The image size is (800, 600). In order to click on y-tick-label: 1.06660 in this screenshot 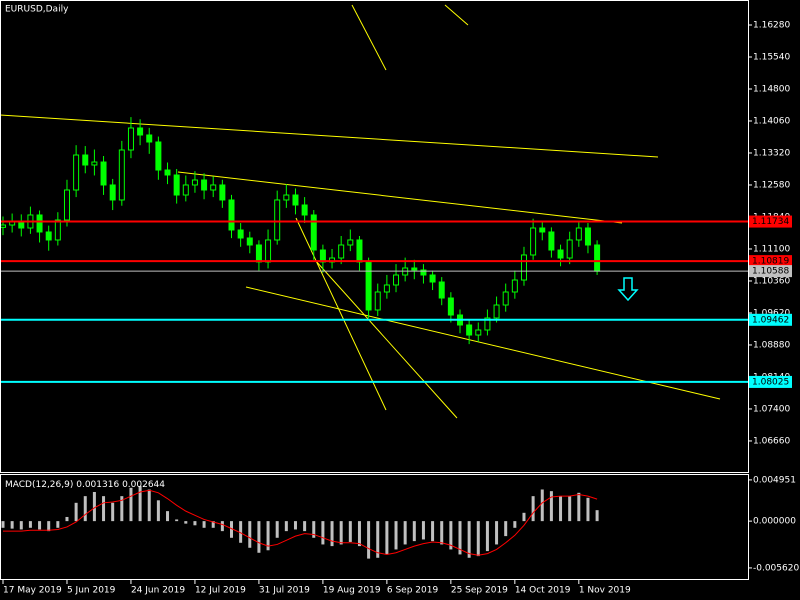, I will do `click(771, 441)`.